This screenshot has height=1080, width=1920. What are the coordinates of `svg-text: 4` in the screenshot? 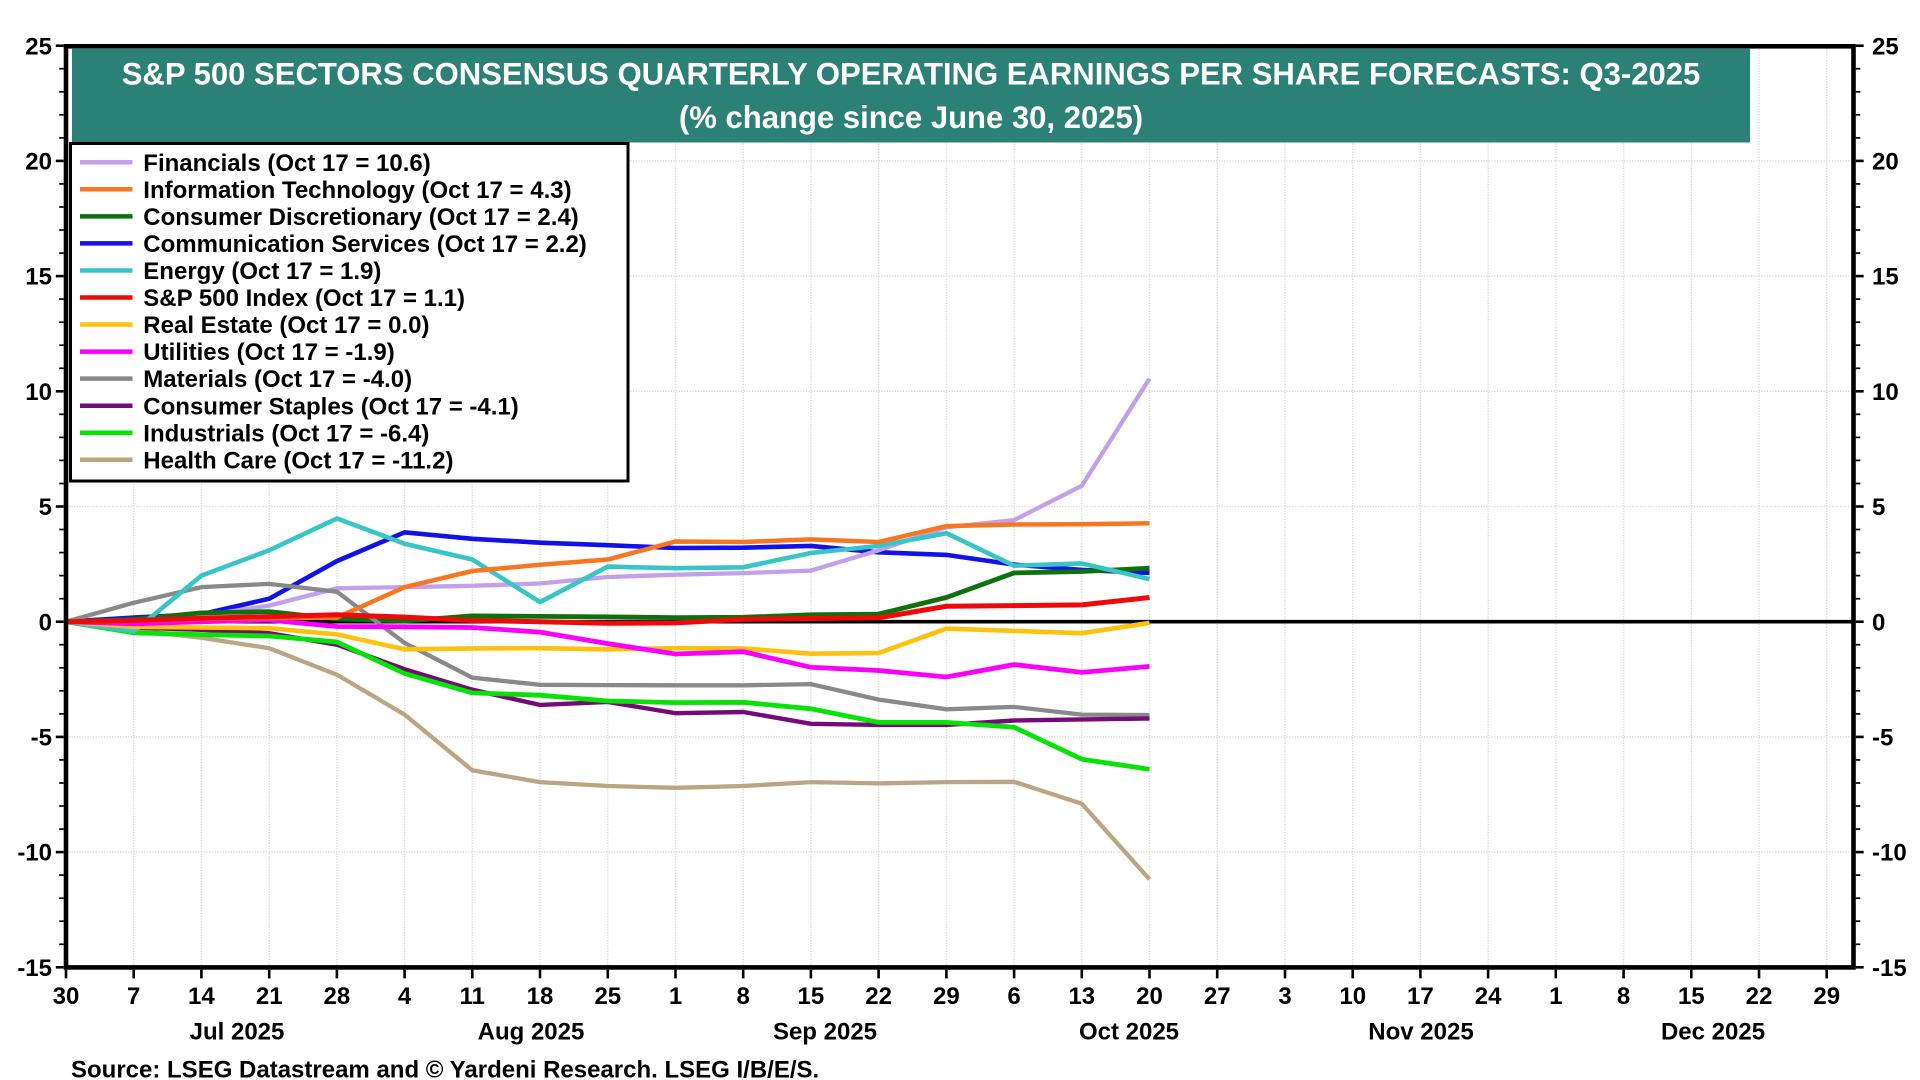 It's located at (405, 996).